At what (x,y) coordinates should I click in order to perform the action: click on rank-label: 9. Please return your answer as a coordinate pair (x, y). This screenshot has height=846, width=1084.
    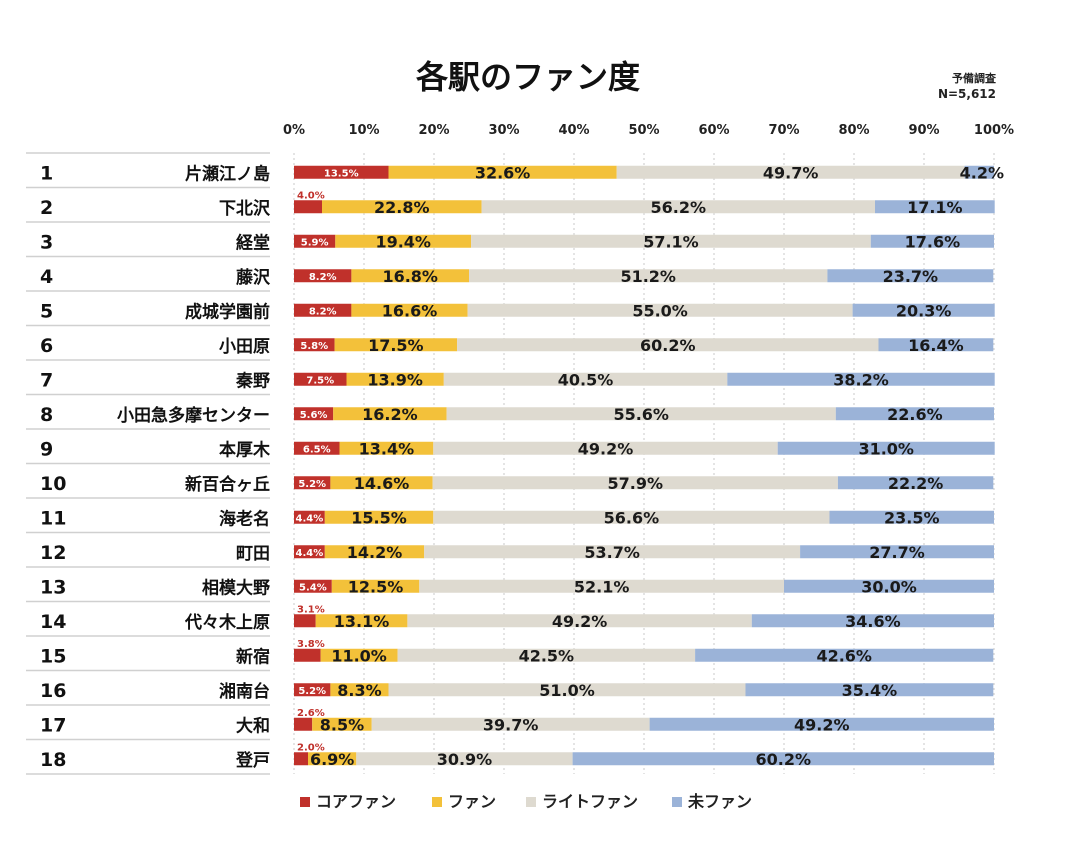
    Looking at the image, I should click on (46, 449).